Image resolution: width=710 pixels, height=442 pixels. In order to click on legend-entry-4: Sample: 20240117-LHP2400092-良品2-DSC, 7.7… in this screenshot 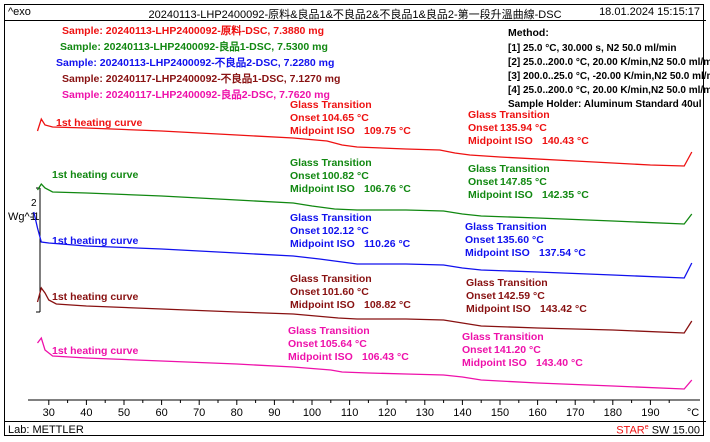, I will do `click(196, 94)`.